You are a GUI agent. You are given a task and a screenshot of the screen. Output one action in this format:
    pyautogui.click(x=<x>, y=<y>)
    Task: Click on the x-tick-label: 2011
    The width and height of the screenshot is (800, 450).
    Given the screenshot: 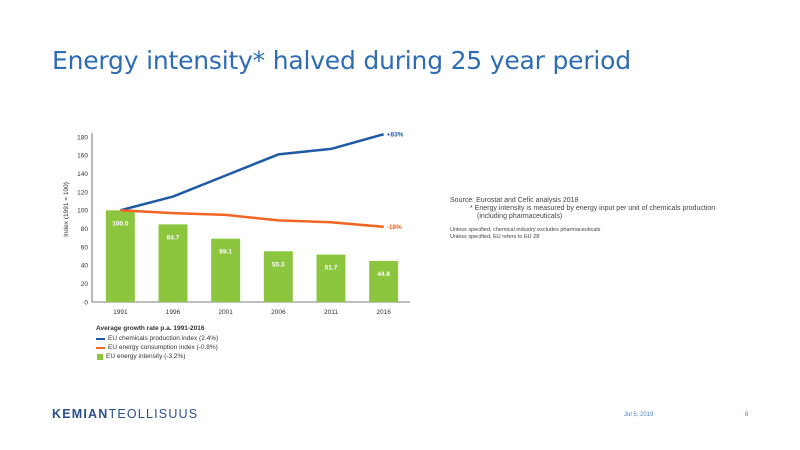 What is the action you would take?
    pyautogui.click(x=331, y=312)
    